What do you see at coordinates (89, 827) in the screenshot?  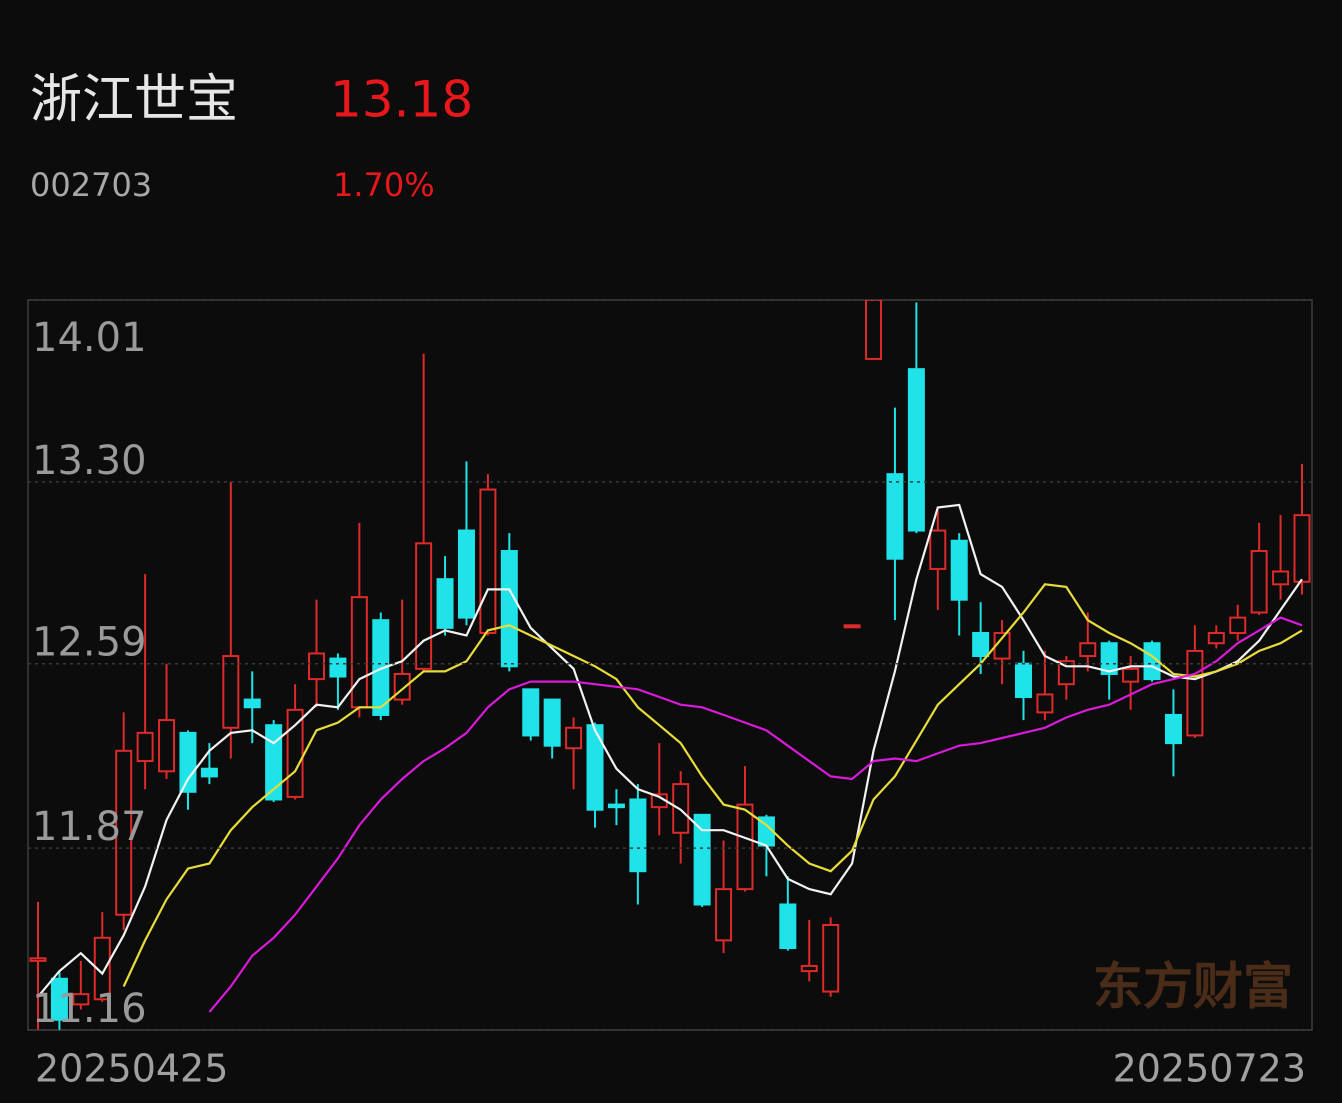 I see `y-tick-label: 11.87` at bounding box center [89, 827].